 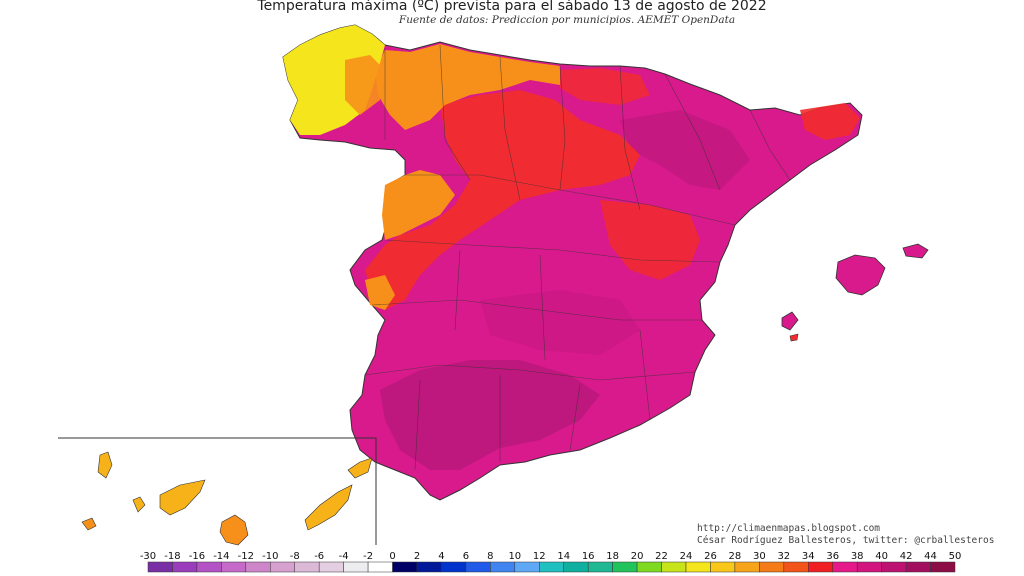 What do you see at coordinates (560, 322) in the screenshot?
I see `hot-zone-center` at bounding box center [560, 322].